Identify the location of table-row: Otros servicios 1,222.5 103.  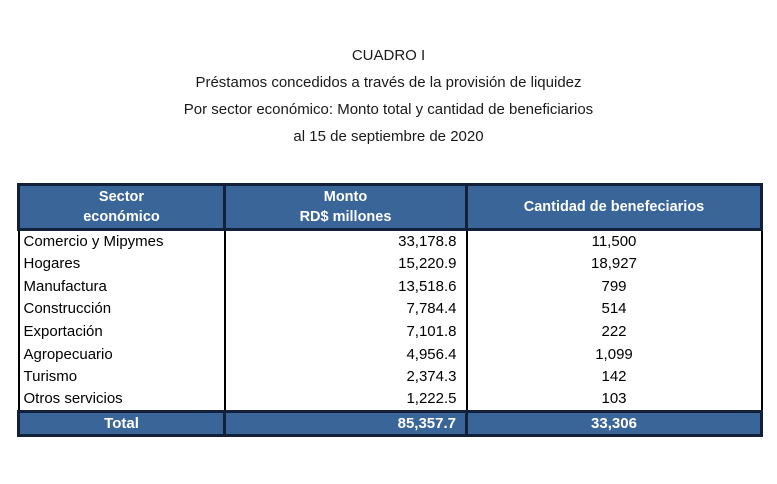
(390, 399).